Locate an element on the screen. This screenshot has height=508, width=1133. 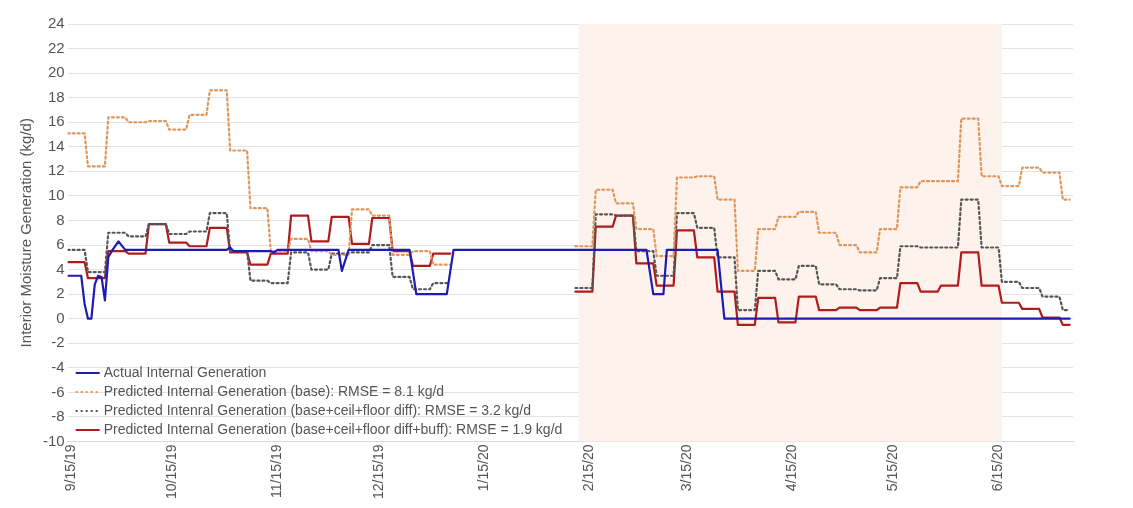
legend-label: Predicted Internal Generation (base): RMSE = 8.1 kg/d is located at coordinates (274, 390).